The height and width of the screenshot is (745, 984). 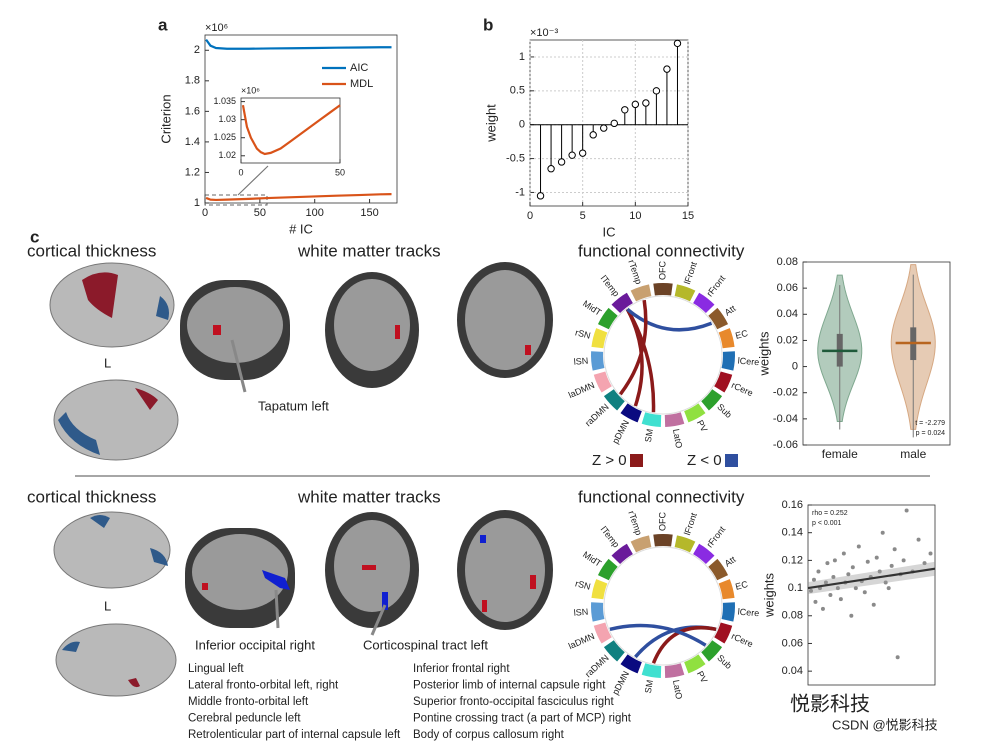 What do you see at coordinates (787, 288) in the screenshot?
I see `y-tick-label: 0.06` at bounding box center [787, 288].